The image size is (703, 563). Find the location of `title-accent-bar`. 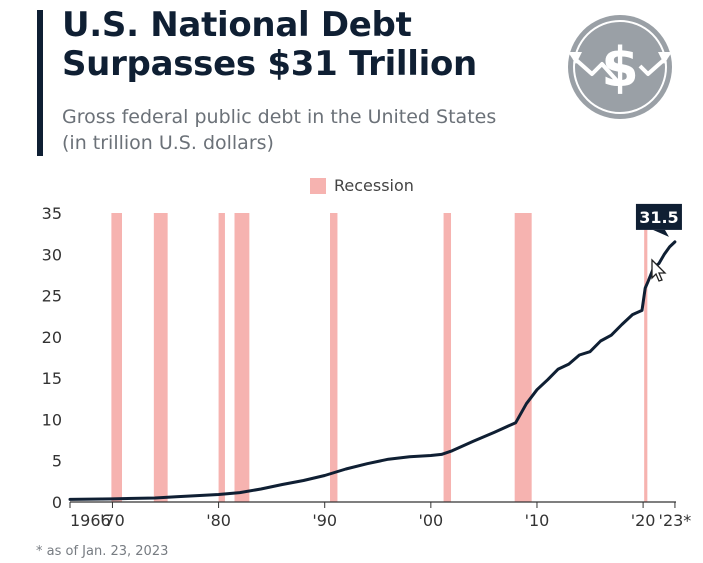

title-accent-bar is located at coordinates (40, 83).